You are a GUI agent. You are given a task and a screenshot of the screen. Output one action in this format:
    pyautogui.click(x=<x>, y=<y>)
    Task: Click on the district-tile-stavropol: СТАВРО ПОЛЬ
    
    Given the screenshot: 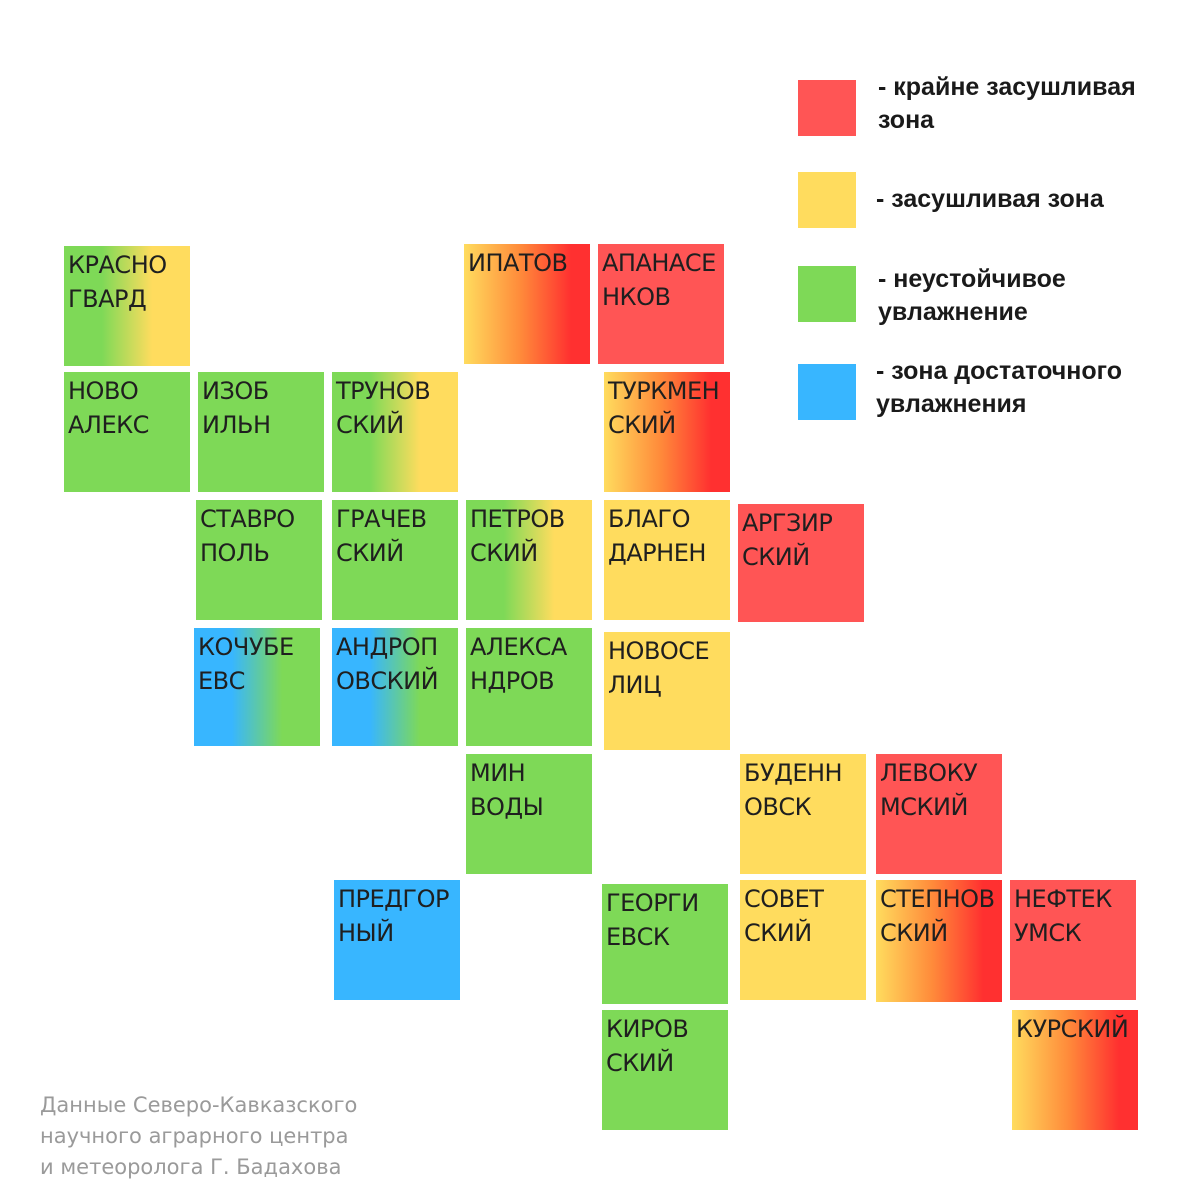 What is the action you would take?
    pyautogui.click(x=259, y=560)
    